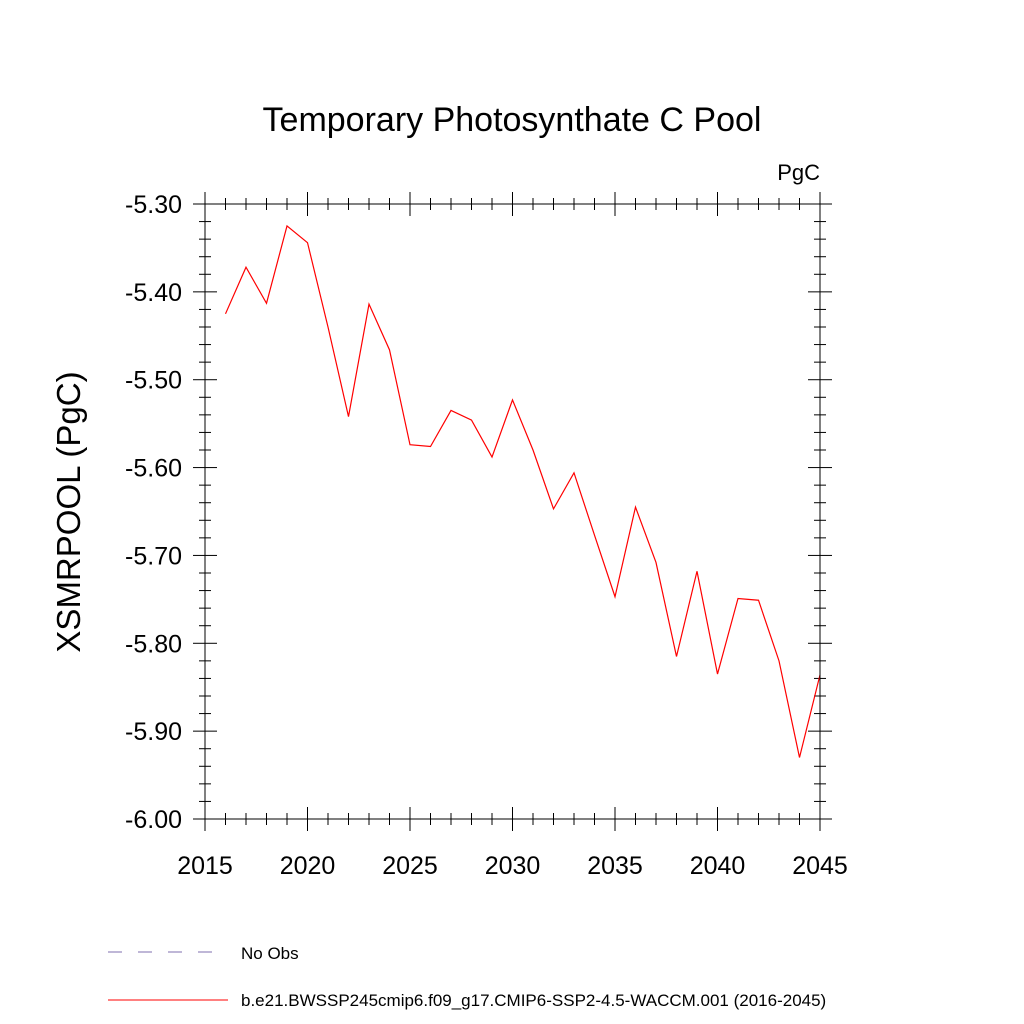 The height and width of the screenshot is (1024, 1024). Describe the element at coordinates (798, 172) in the screenshot. I see `units-label: PgC` at that location.